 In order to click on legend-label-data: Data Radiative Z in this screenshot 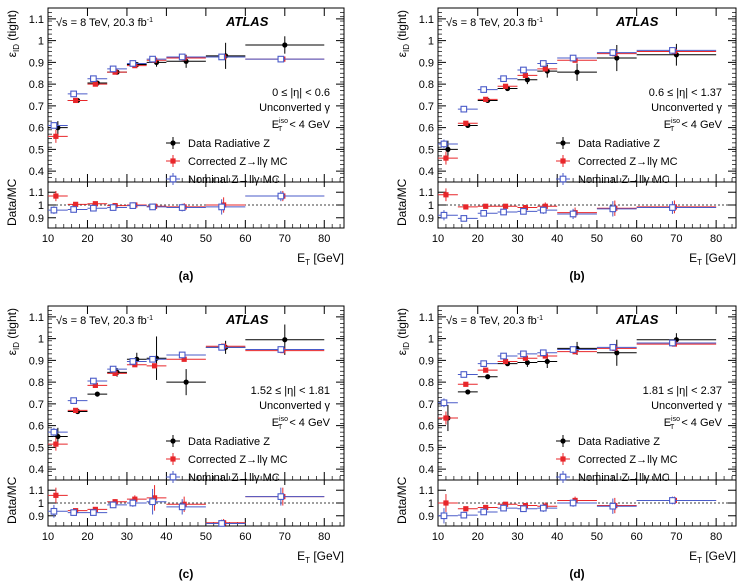, I will do `click(619, 144)`.